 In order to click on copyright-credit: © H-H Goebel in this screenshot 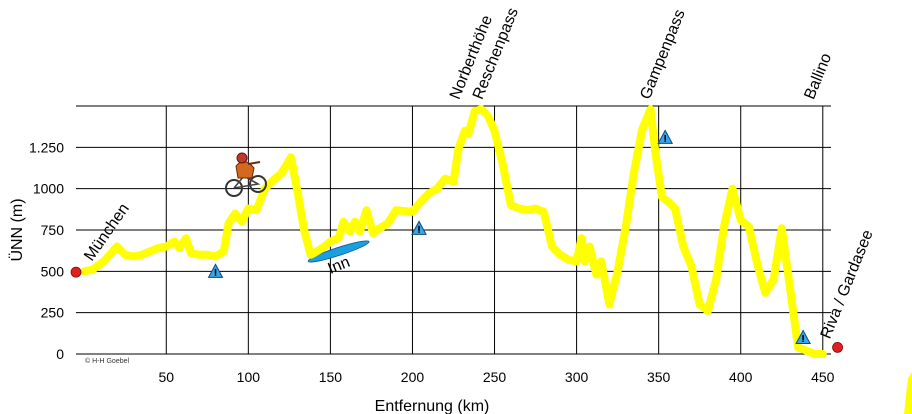, I will do `click(107, 361)`.